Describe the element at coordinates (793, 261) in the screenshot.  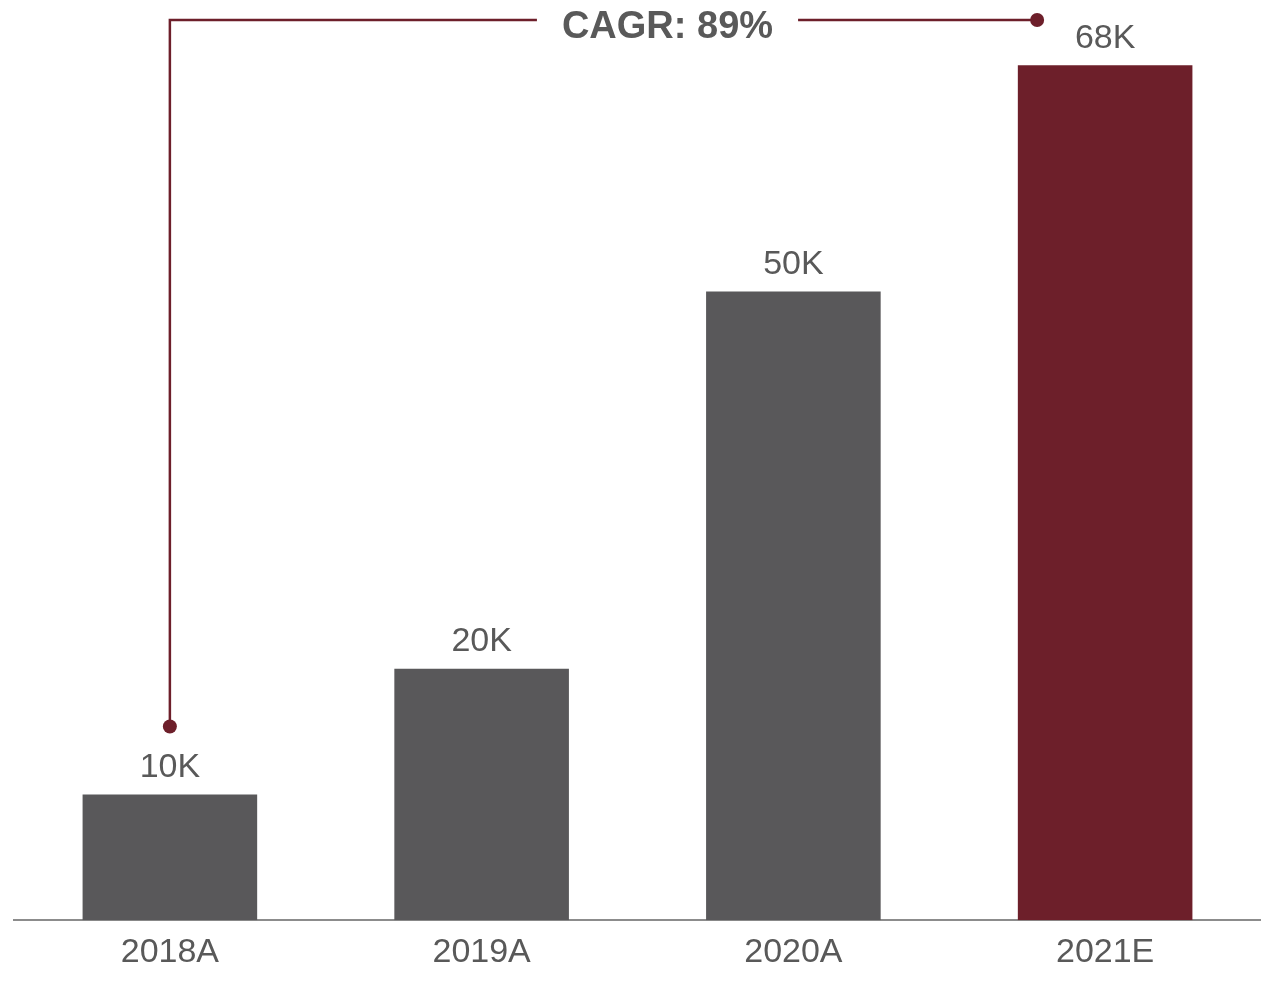
I see `data-label: 50K` at that location.